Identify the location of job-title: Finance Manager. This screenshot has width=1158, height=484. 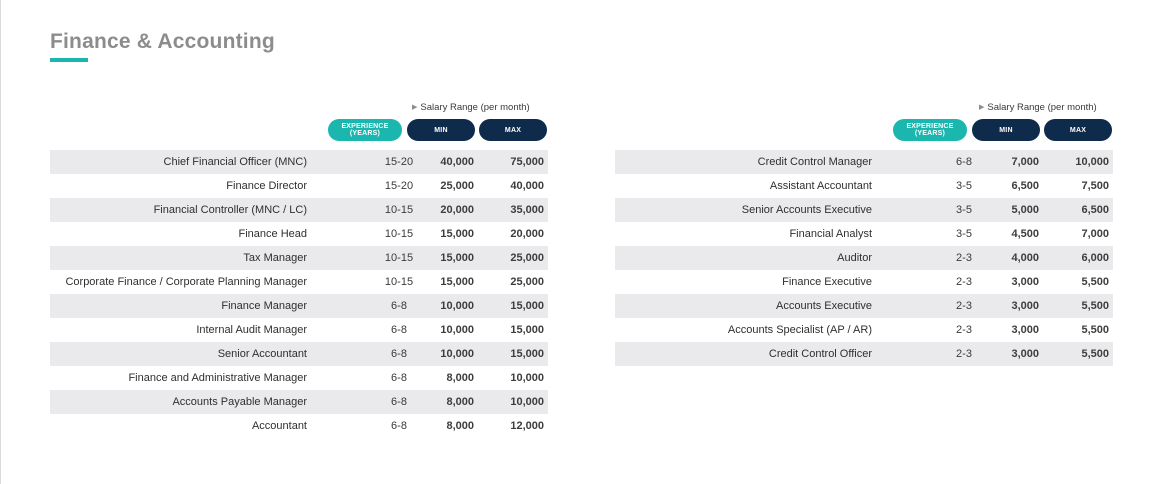
(264, 306).